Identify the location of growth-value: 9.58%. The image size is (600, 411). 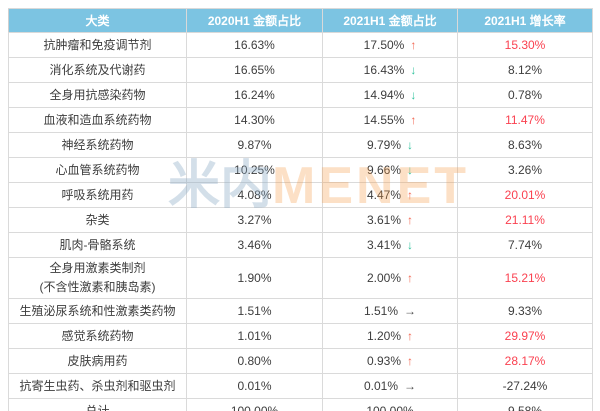
(525, 407).